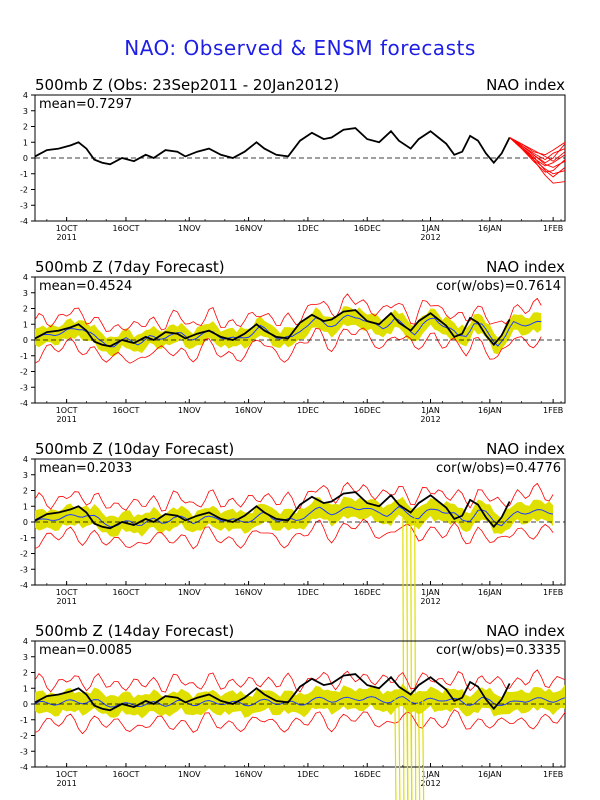 This screenshot has height=800, width=600. What do you see at coordinates (85, 286) in the screenshot?
I see `mean-label: mean=0.4524` at bounding box center [85, 286].